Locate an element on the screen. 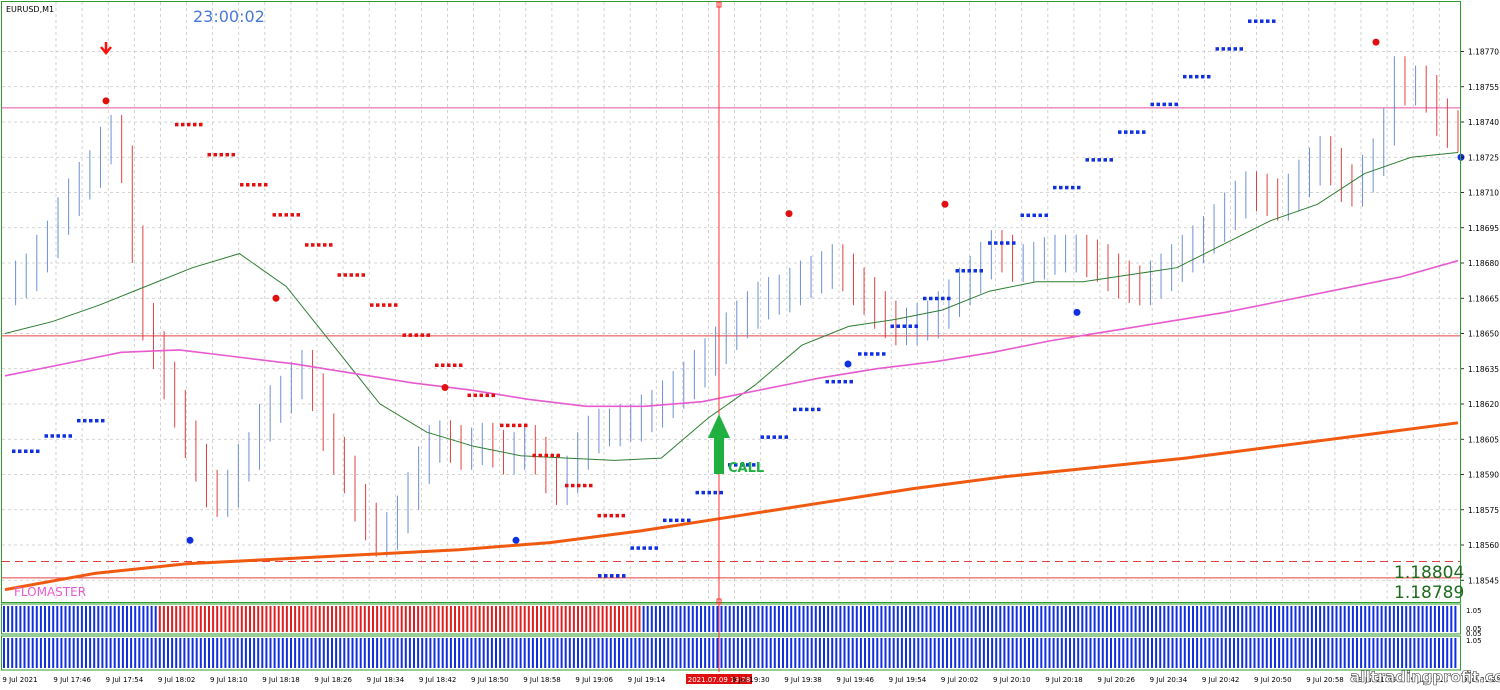 The width and height of the screenshot is (1500, 690). x-tick-label: 9 Jul 19:54 is located at coordinates (908, 680).